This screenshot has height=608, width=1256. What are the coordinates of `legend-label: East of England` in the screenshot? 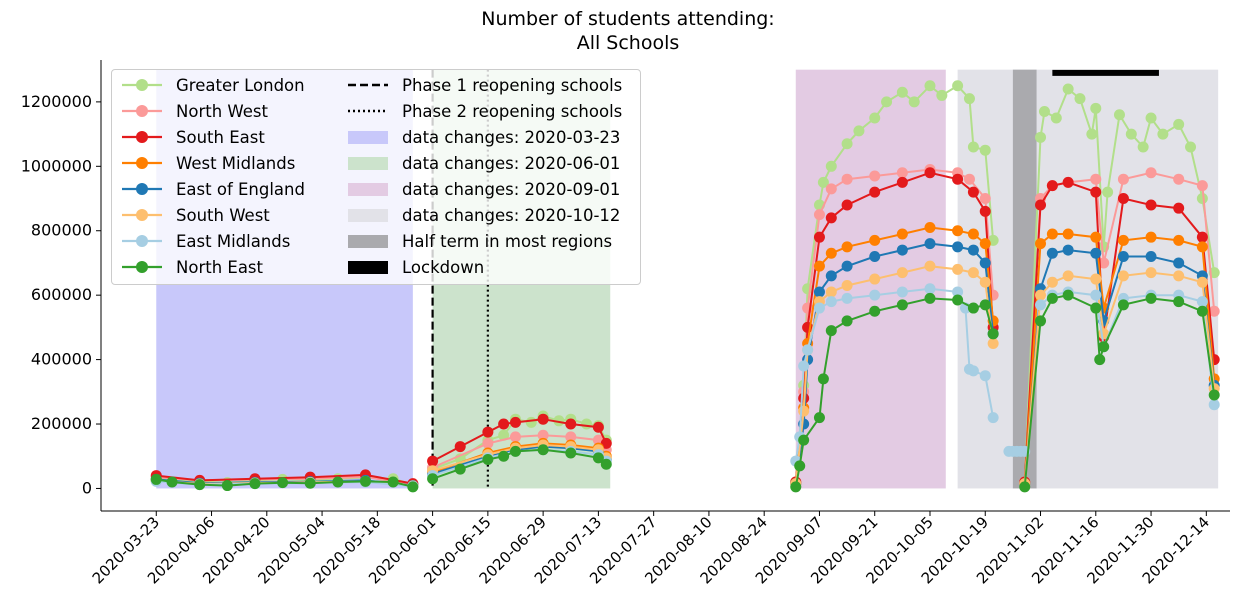 It's located at (240, 189).